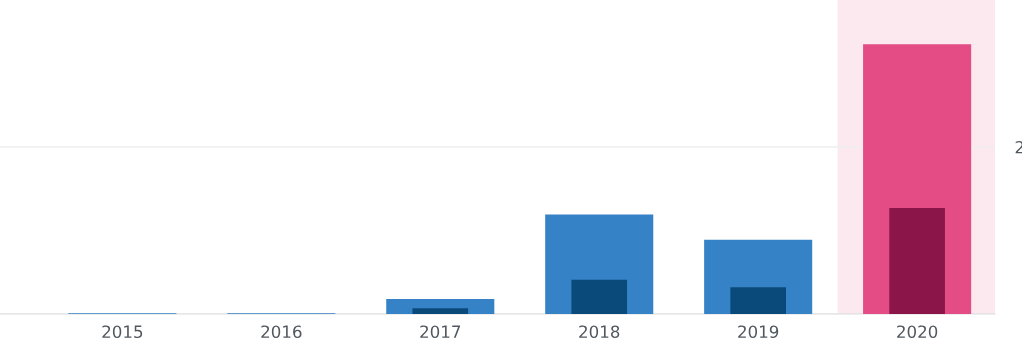 Image resolution: width=1022 pixels, height=358 pixels. Describe the element at coordinates (440, 332) in the screenshot. I see `x-tick-label: 2017` at that location.